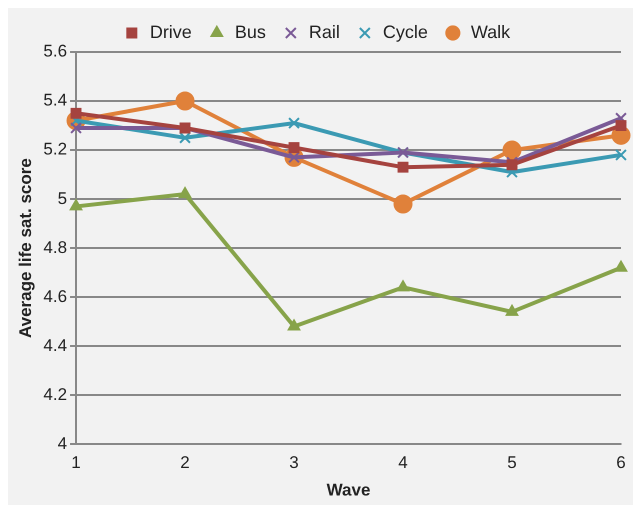 Image resolution: width=641 pixels, height=513 pixels. What do you see at coordinates (55, 100) in the screenshot?
I see `y-tick-label: 5.4` at bounding box center [55, 100].